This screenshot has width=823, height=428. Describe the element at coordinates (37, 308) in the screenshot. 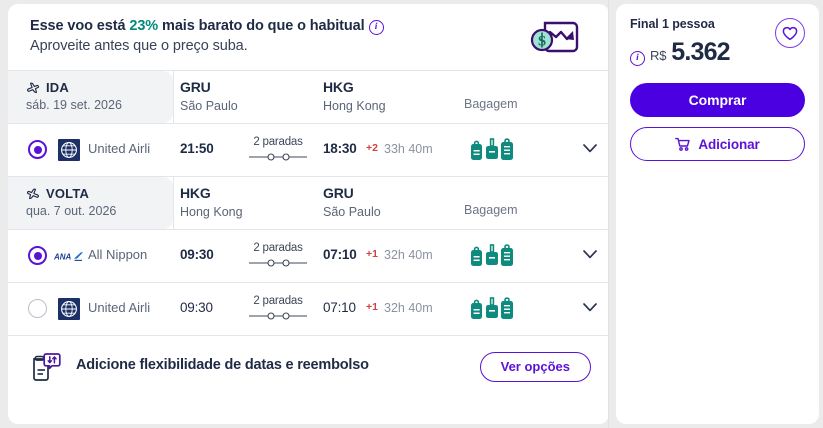

I see `radio-return-united` at that location.